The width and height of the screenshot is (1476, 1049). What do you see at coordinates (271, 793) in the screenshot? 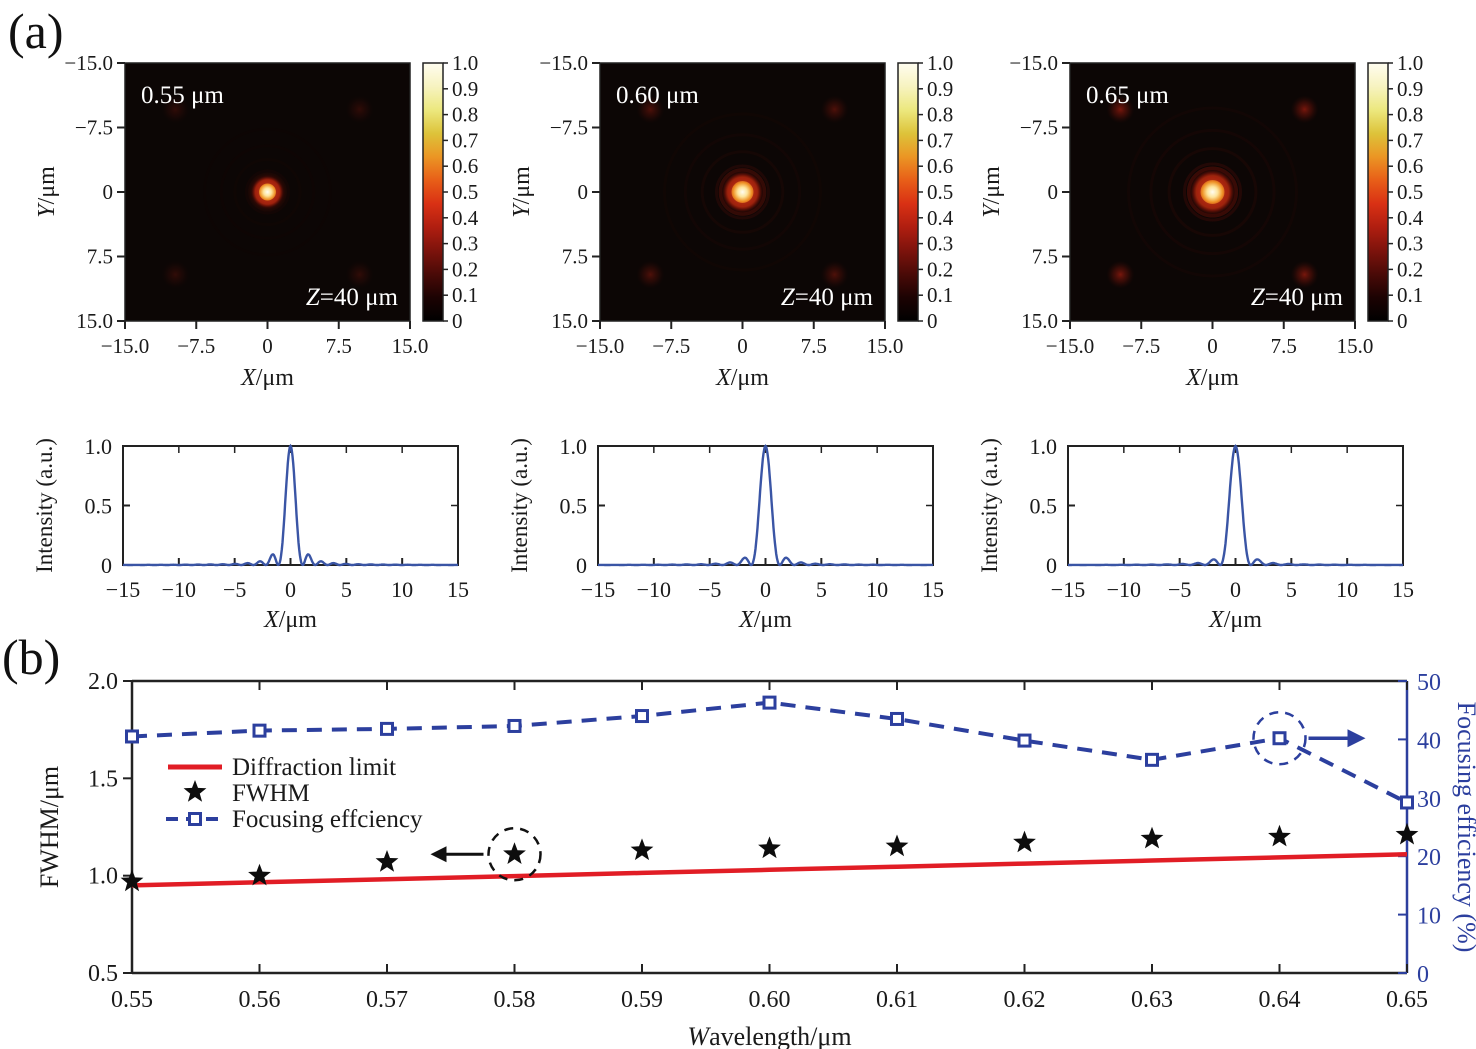
I see `legend-label-fwhm: FWHM` at bounding box center [271, 793].